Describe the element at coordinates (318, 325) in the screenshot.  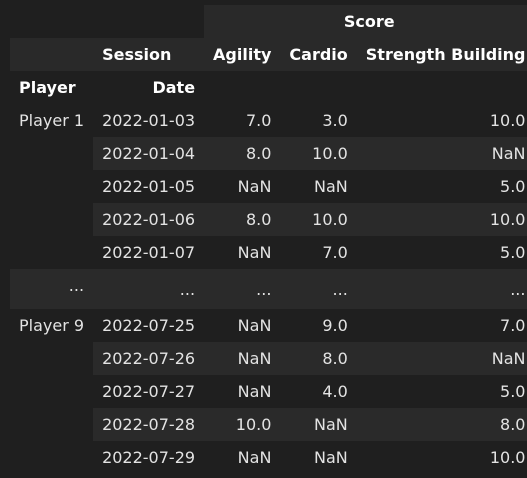
I see `cell-cardio: 9.0` at that location.